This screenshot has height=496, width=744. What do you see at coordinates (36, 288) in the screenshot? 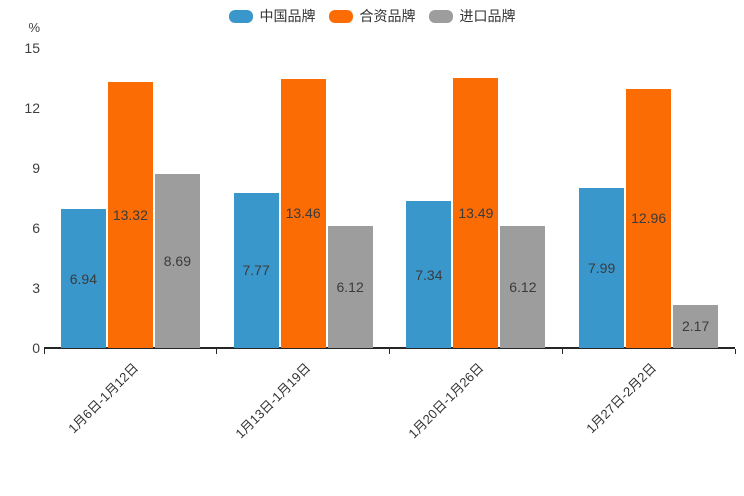
I see `y-axis-tick-label: 3` at bounding box center [36, 288].